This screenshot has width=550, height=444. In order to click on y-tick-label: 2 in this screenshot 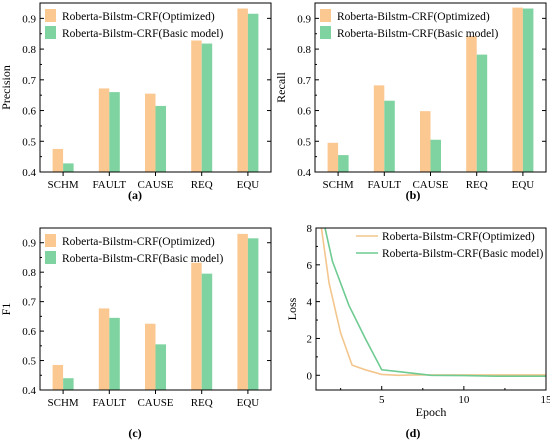, I will do `click(310, 339)`.